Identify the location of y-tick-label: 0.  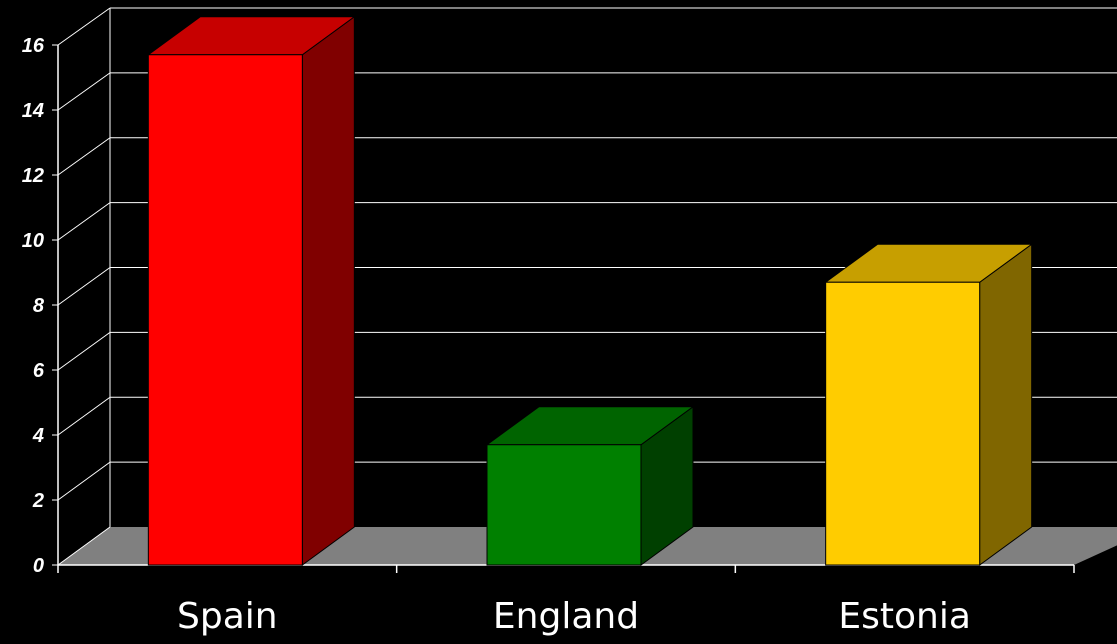
(38, 566).